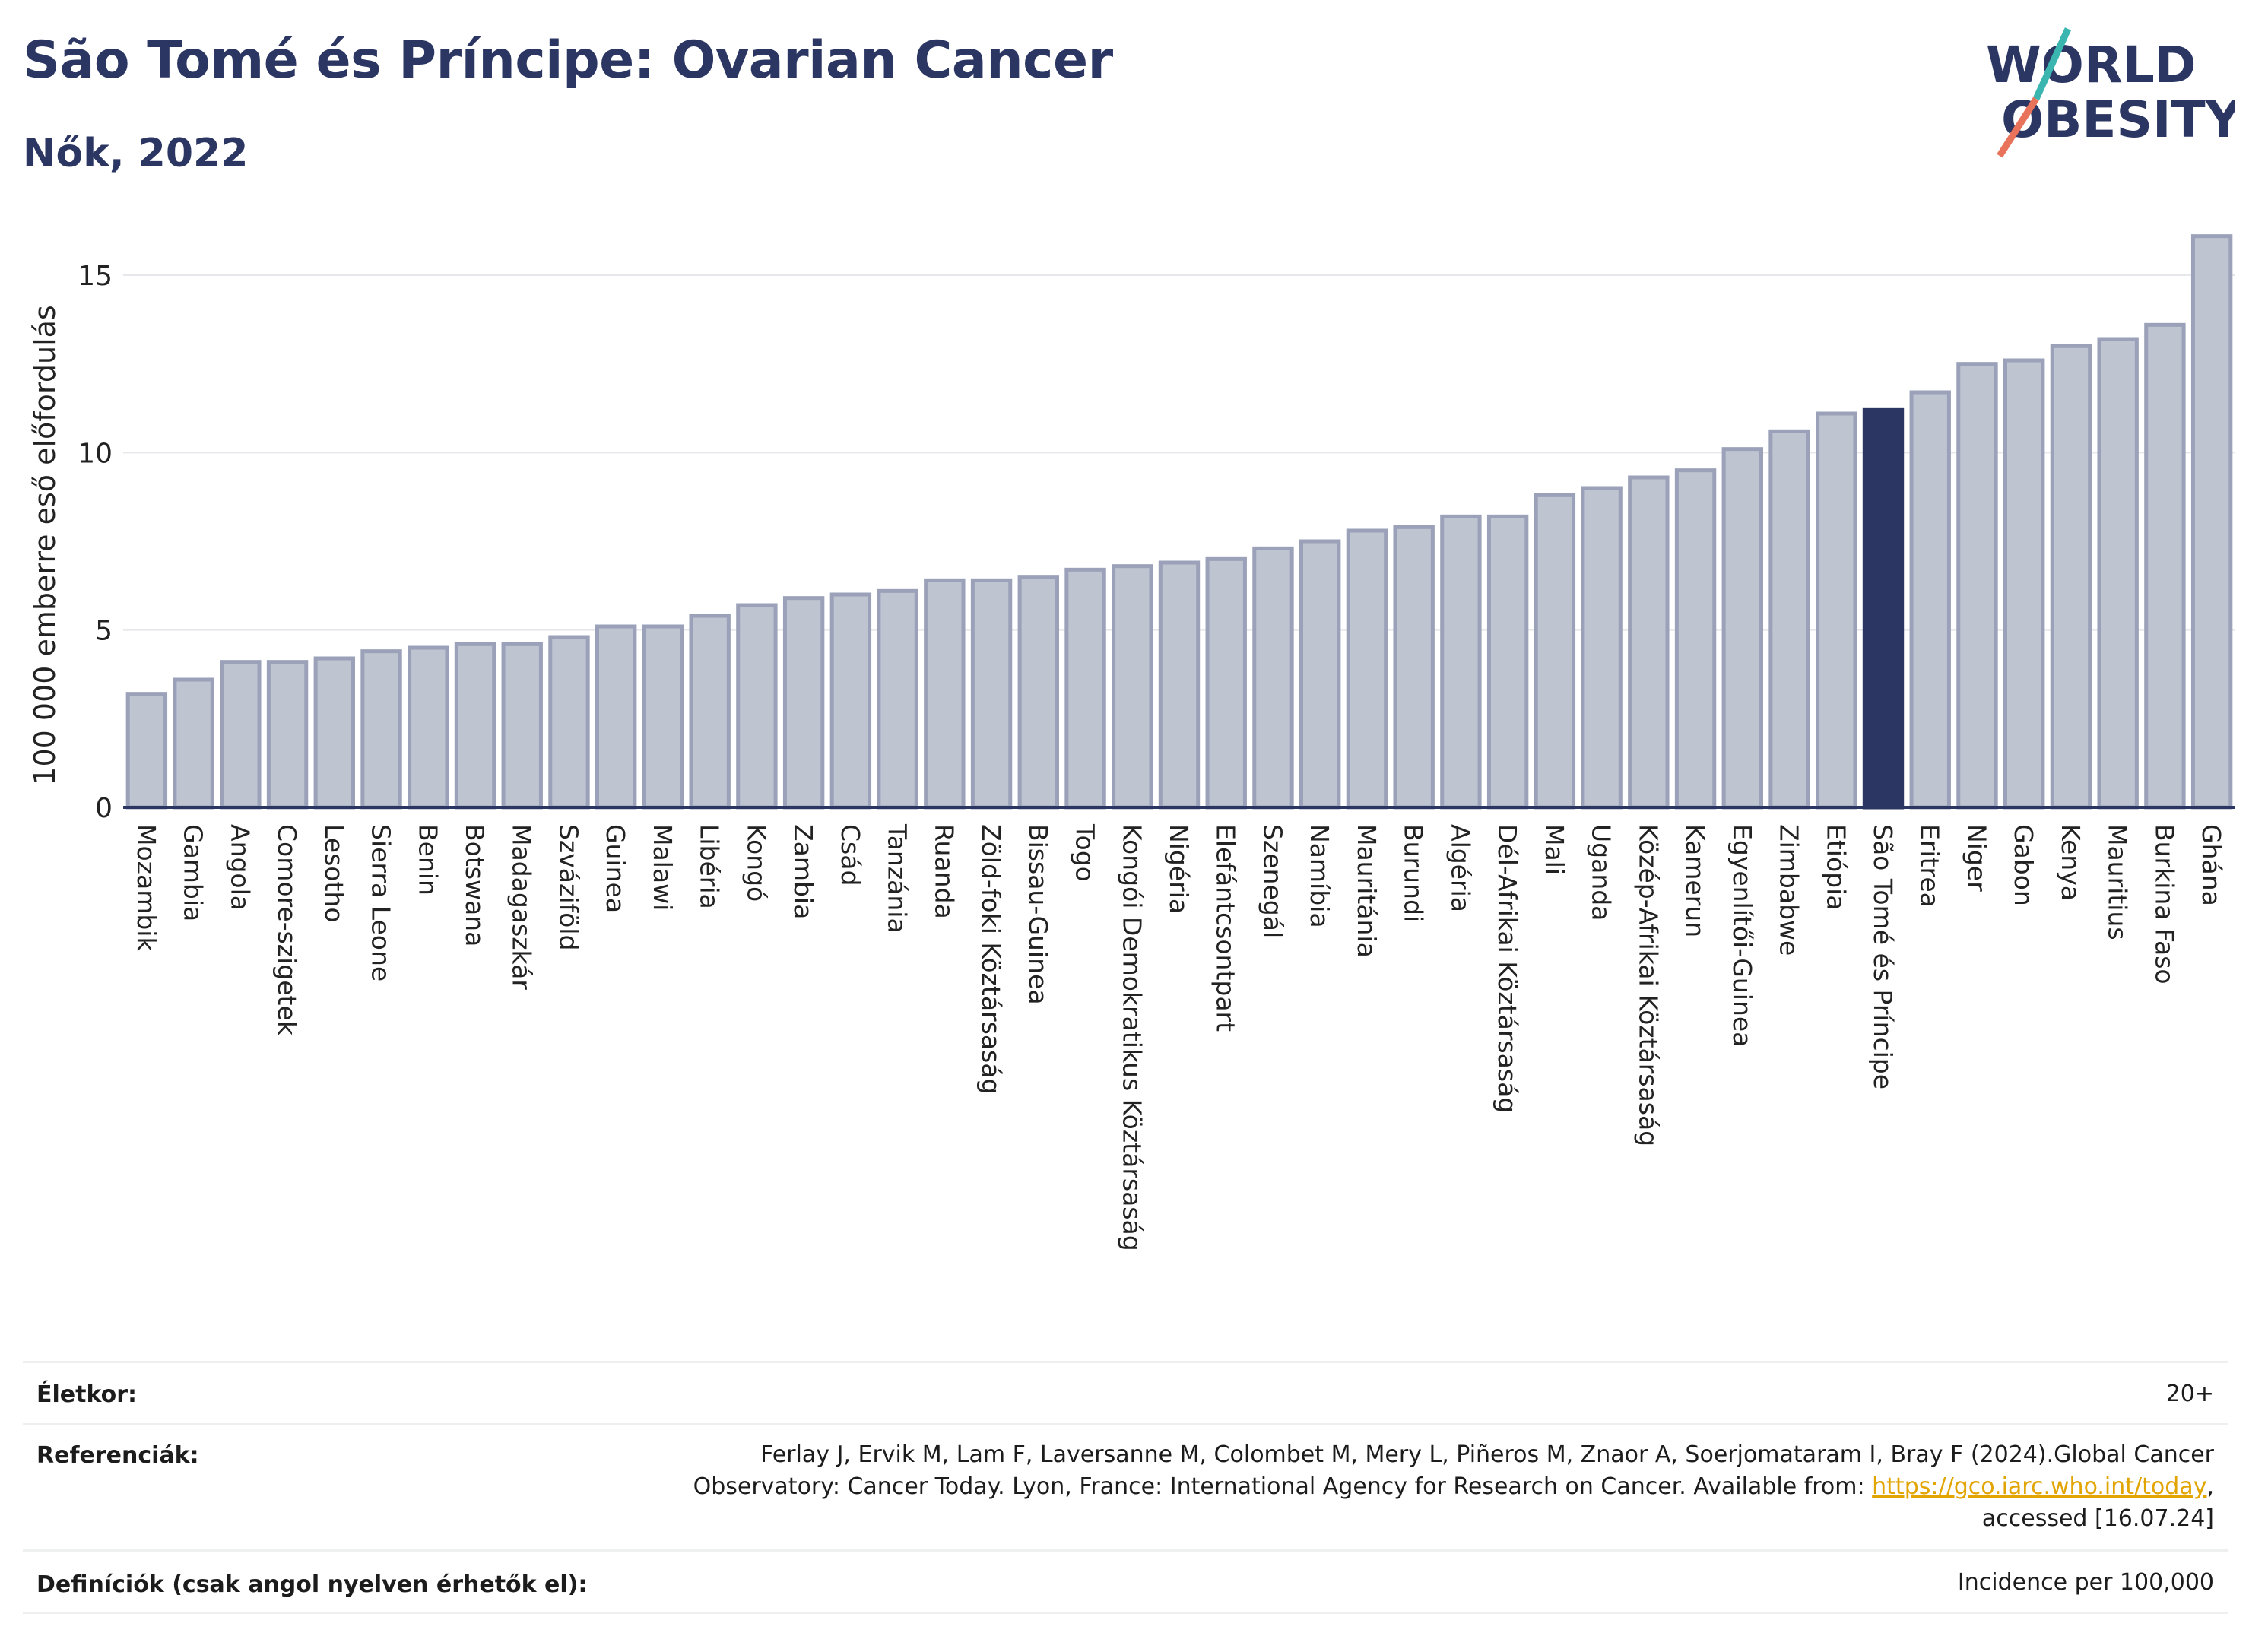 The width and height of the screenshot is (2249, 1652). I want to click on logo-coral-stroke, so click(2018, 127).